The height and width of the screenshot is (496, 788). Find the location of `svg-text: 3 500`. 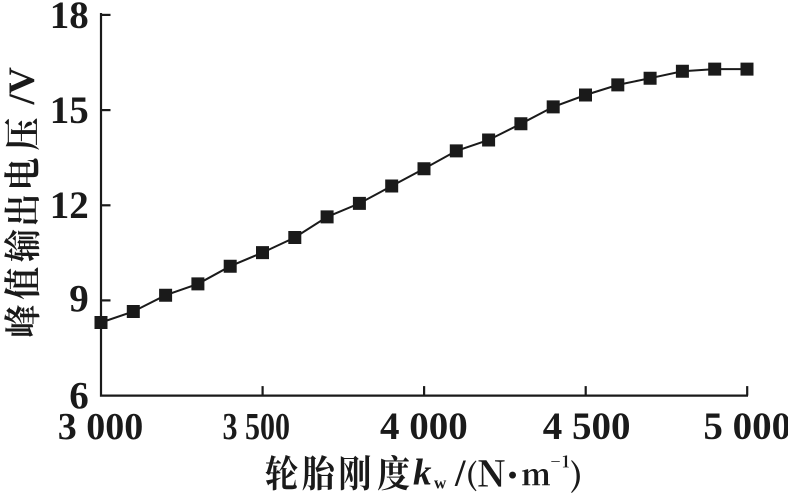

svg-text: 3 500 is located at coordinates (257, 427).